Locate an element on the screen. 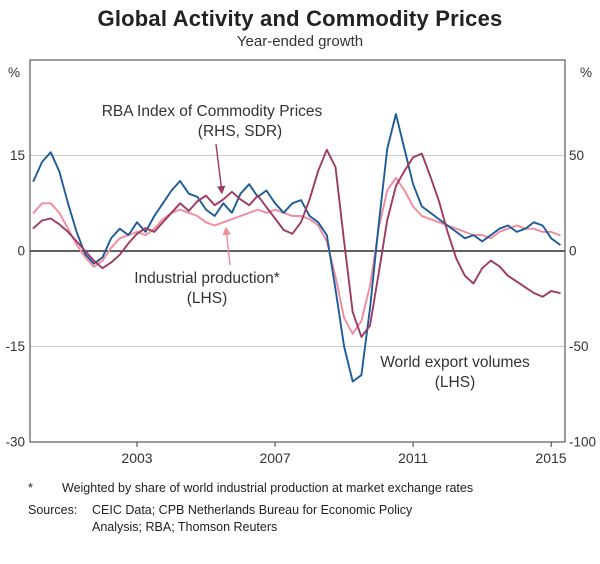  annotation-industrial-line1: Industrial production* is located at coordinates (207, 278).